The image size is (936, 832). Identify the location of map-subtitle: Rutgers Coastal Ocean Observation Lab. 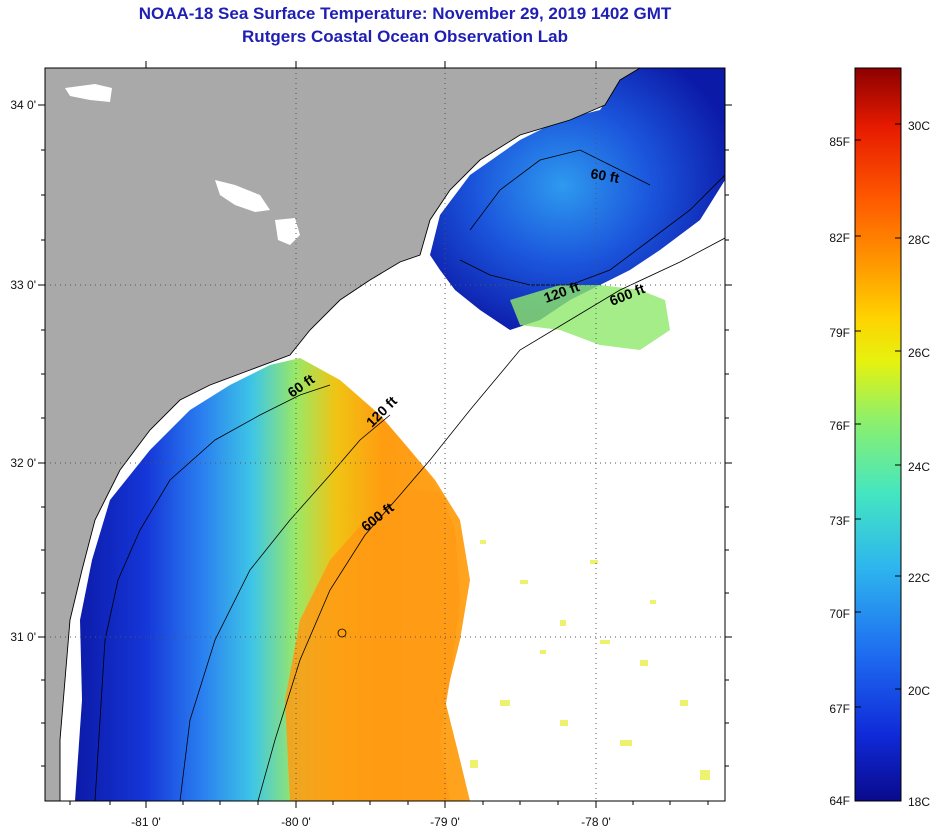
(405, 36).